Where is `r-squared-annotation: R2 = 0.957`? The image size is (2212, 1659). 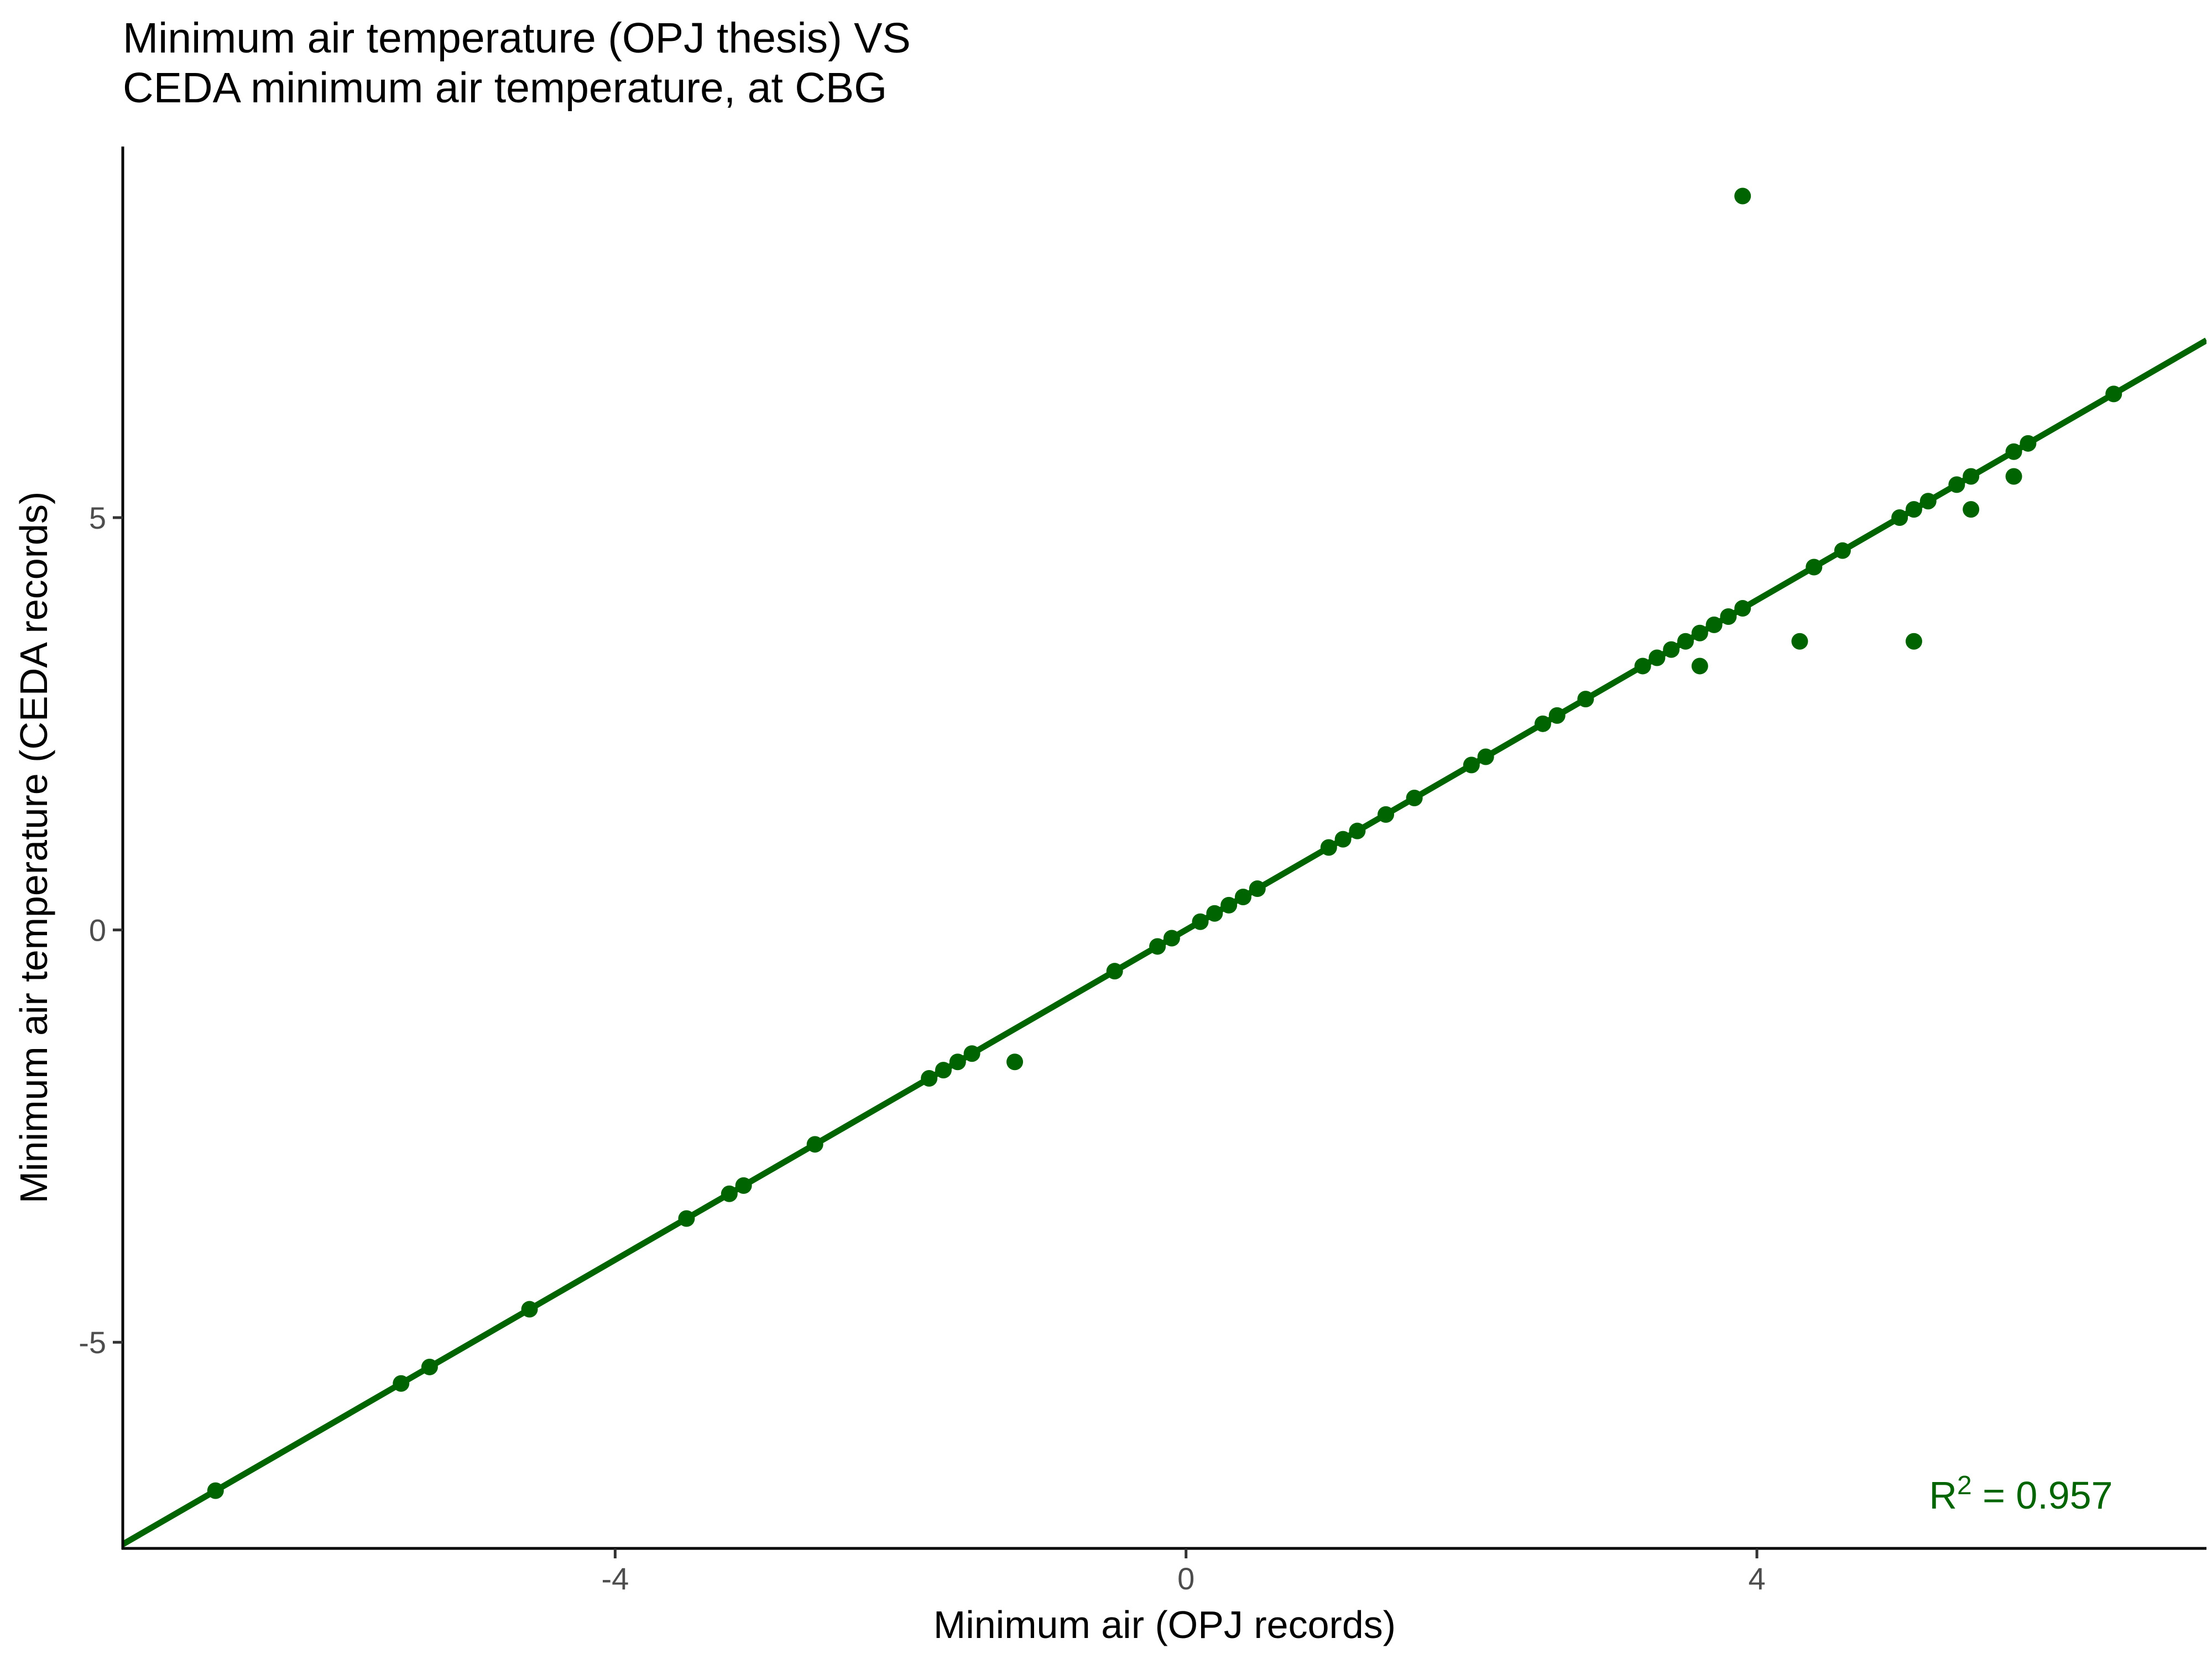
r-squared-annotation: R2 = 0.957 is located at coordinates (2021, 1494).